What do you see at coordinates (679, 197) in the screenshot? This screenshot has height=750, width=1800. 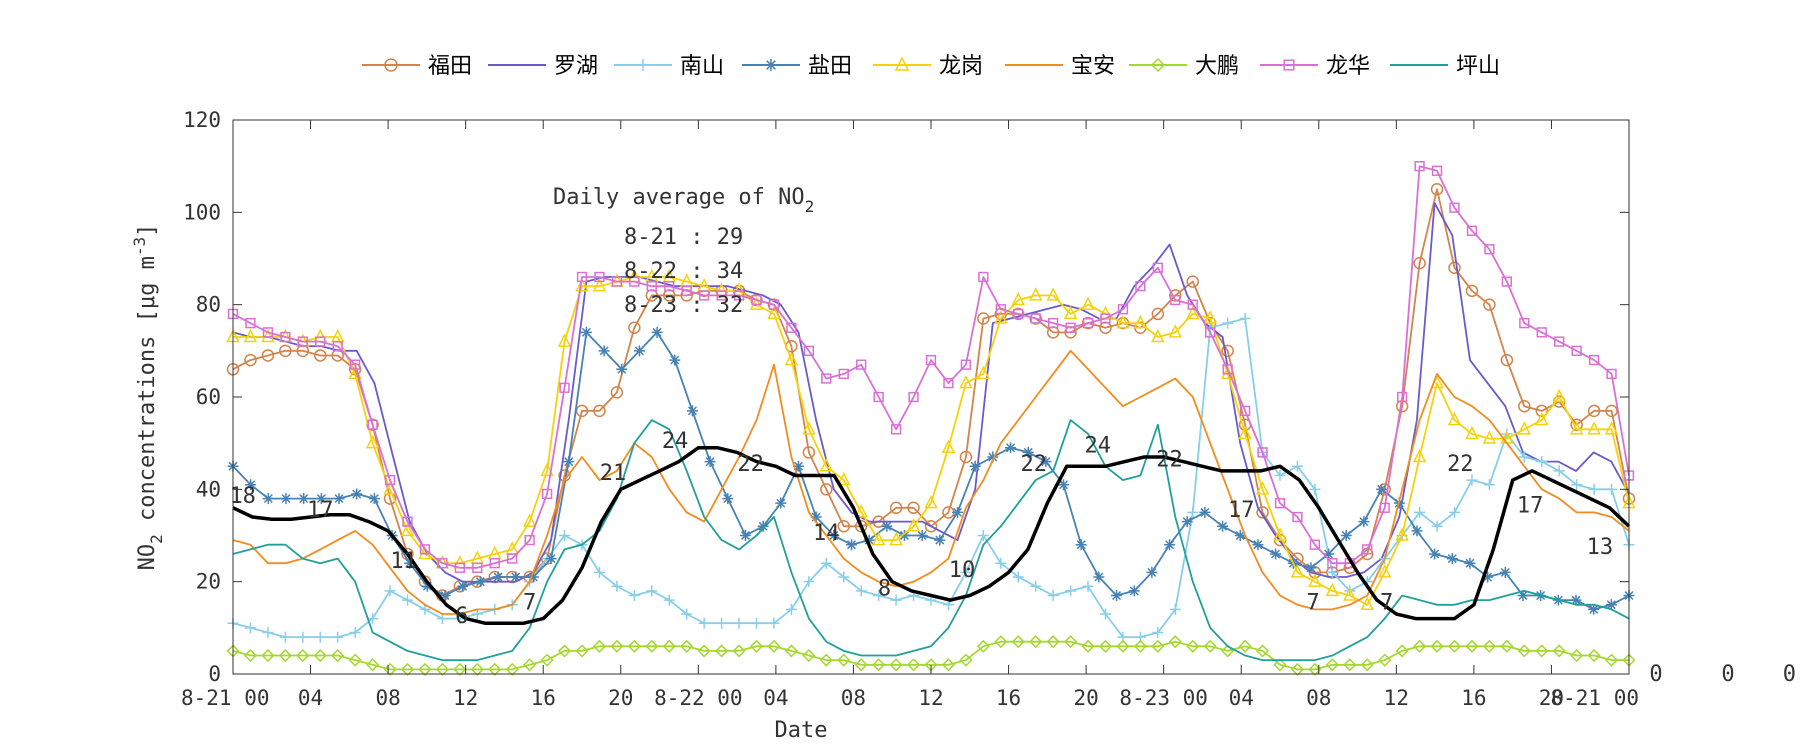 I see `annotation-title-text: Daily average of NO` at bounding box center [679, 197].